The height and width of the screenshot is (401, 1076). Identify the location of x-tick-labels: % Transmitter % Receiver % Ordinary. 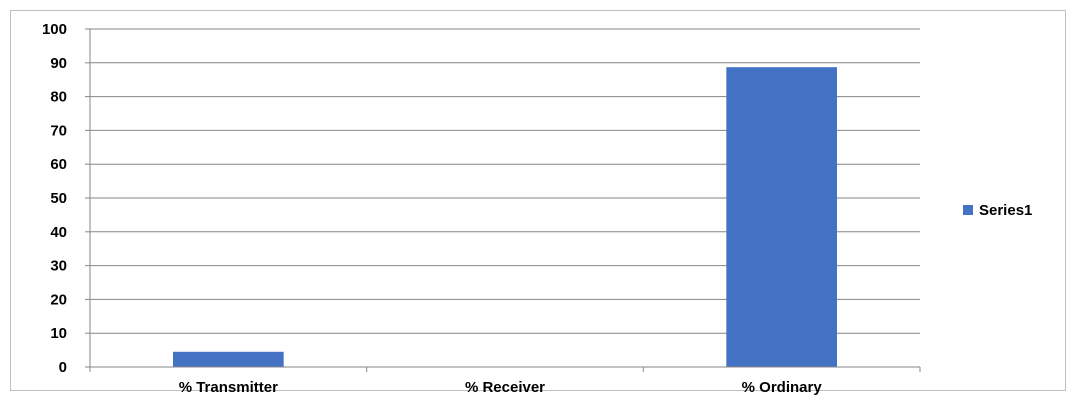
(501, 387).